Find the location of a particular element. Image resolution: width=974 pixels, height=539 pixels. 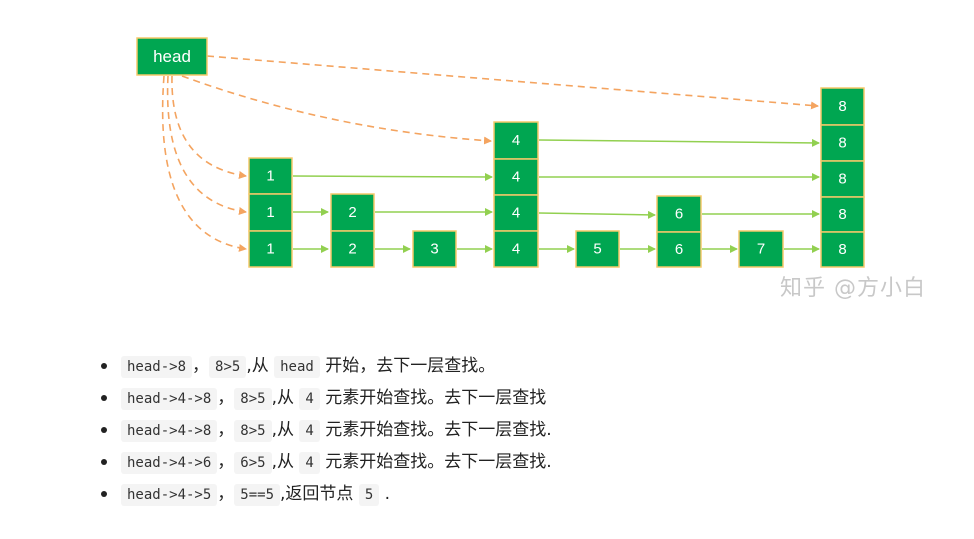

svg-text: 3 is located at coordinates (434, 249).